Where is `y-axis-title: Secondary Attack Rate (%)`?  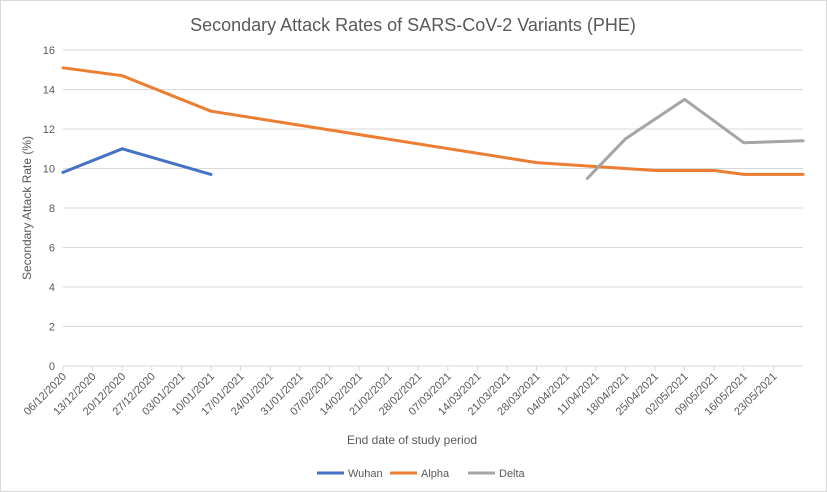 y-axis-title: Secondary Attack Rate (%) is located at coordinates (27, 208).